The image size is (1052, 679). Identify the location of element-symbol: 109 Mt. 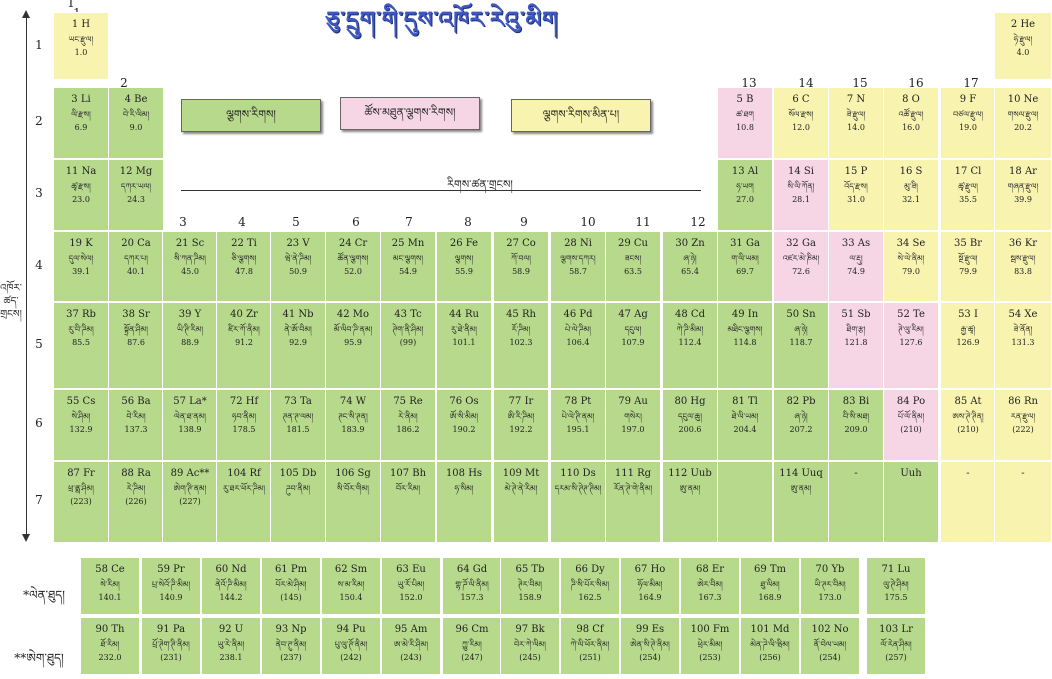
(521, 473).